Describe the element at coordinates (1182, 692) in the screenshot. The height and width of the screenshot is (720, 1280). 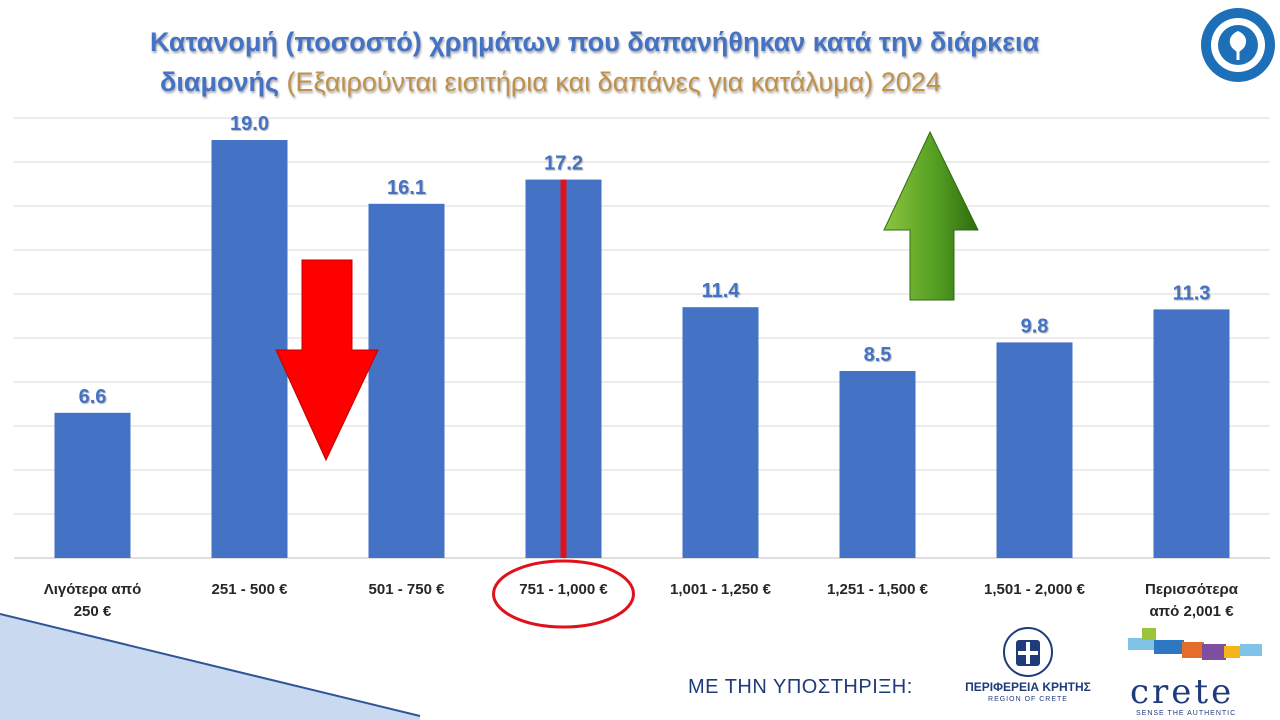
I see `crete-wordmark: crete` at that location.